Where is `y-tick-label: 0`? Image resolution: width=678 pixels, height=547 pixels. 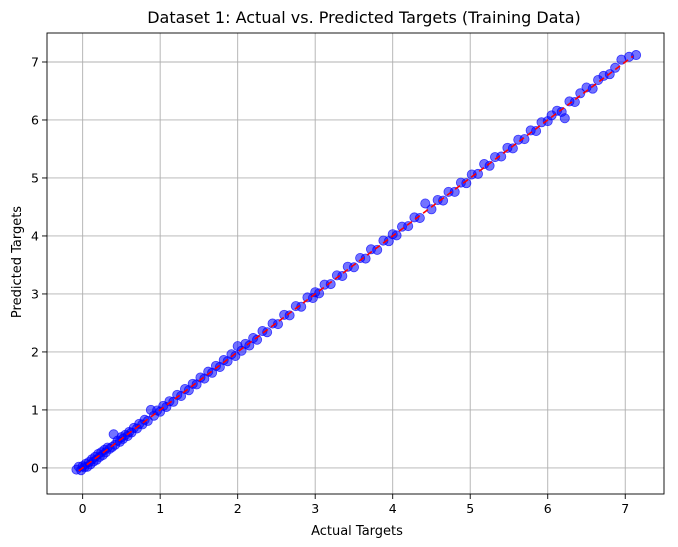
y-tick-label: 0 is located at coordinates (35, 467).